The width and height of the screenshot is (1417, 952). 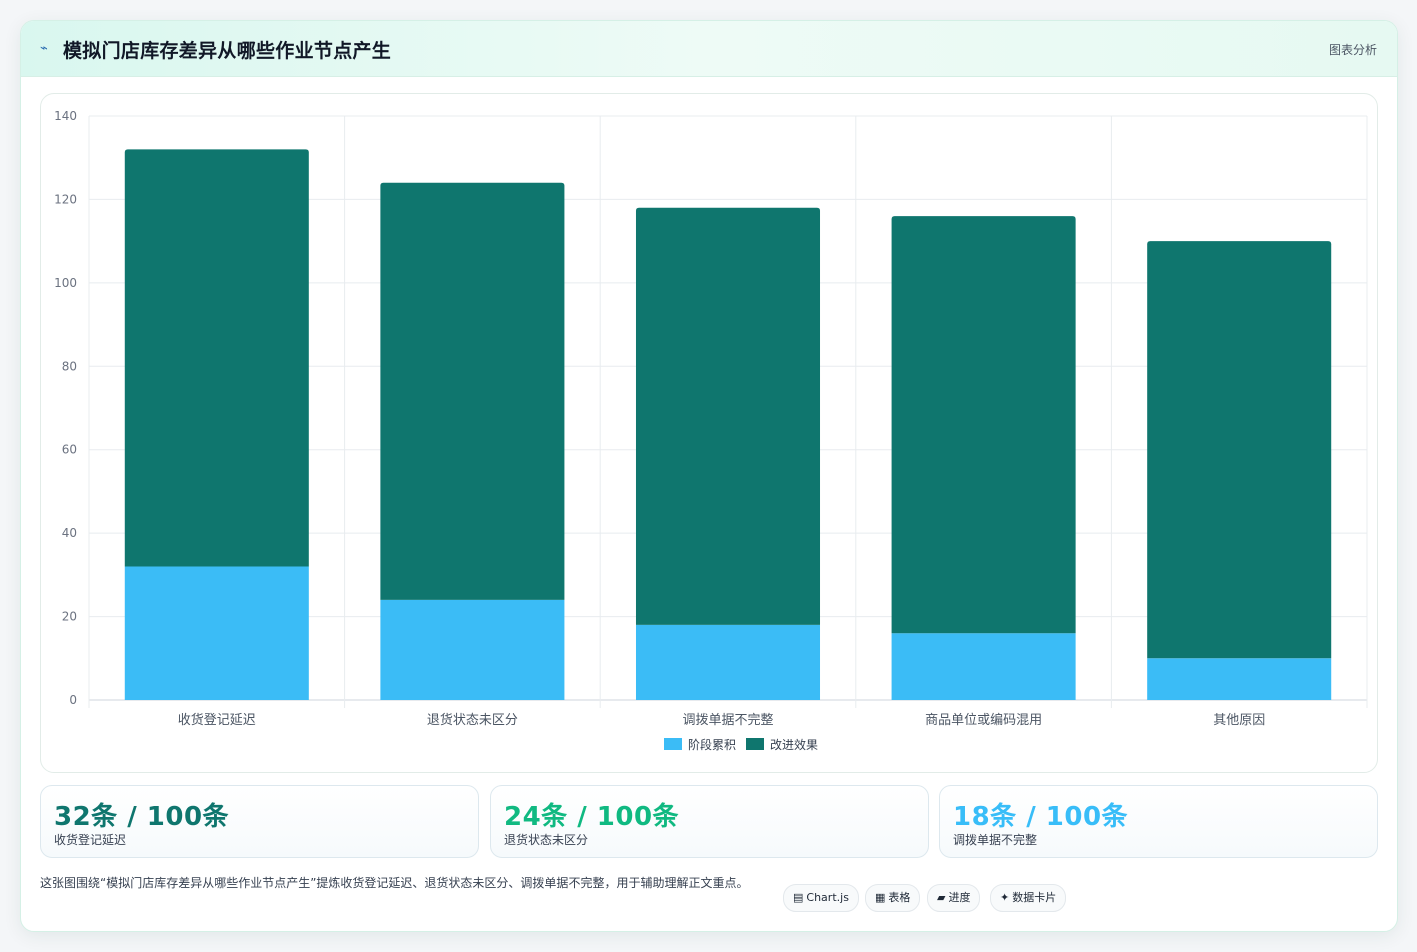 I want to click on y-tick-label: 100, so click(x=65, y=283).